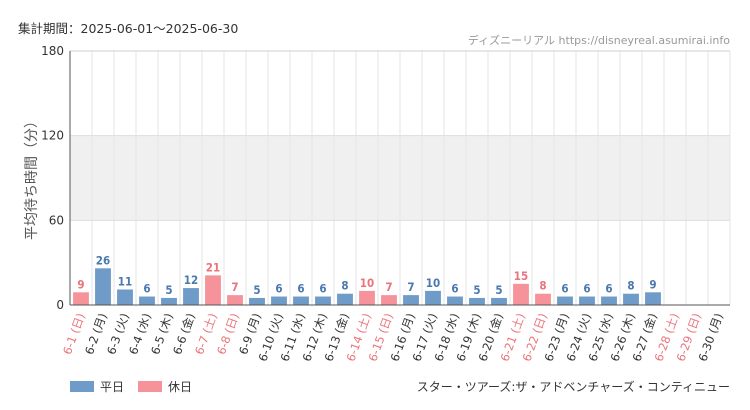 Image resolution: width=750 pixels, height=410 pixels. Describe the element at coordinates (511, 40) in the screenshot. I see `source-site-name: ディズニーリアル` at that location.